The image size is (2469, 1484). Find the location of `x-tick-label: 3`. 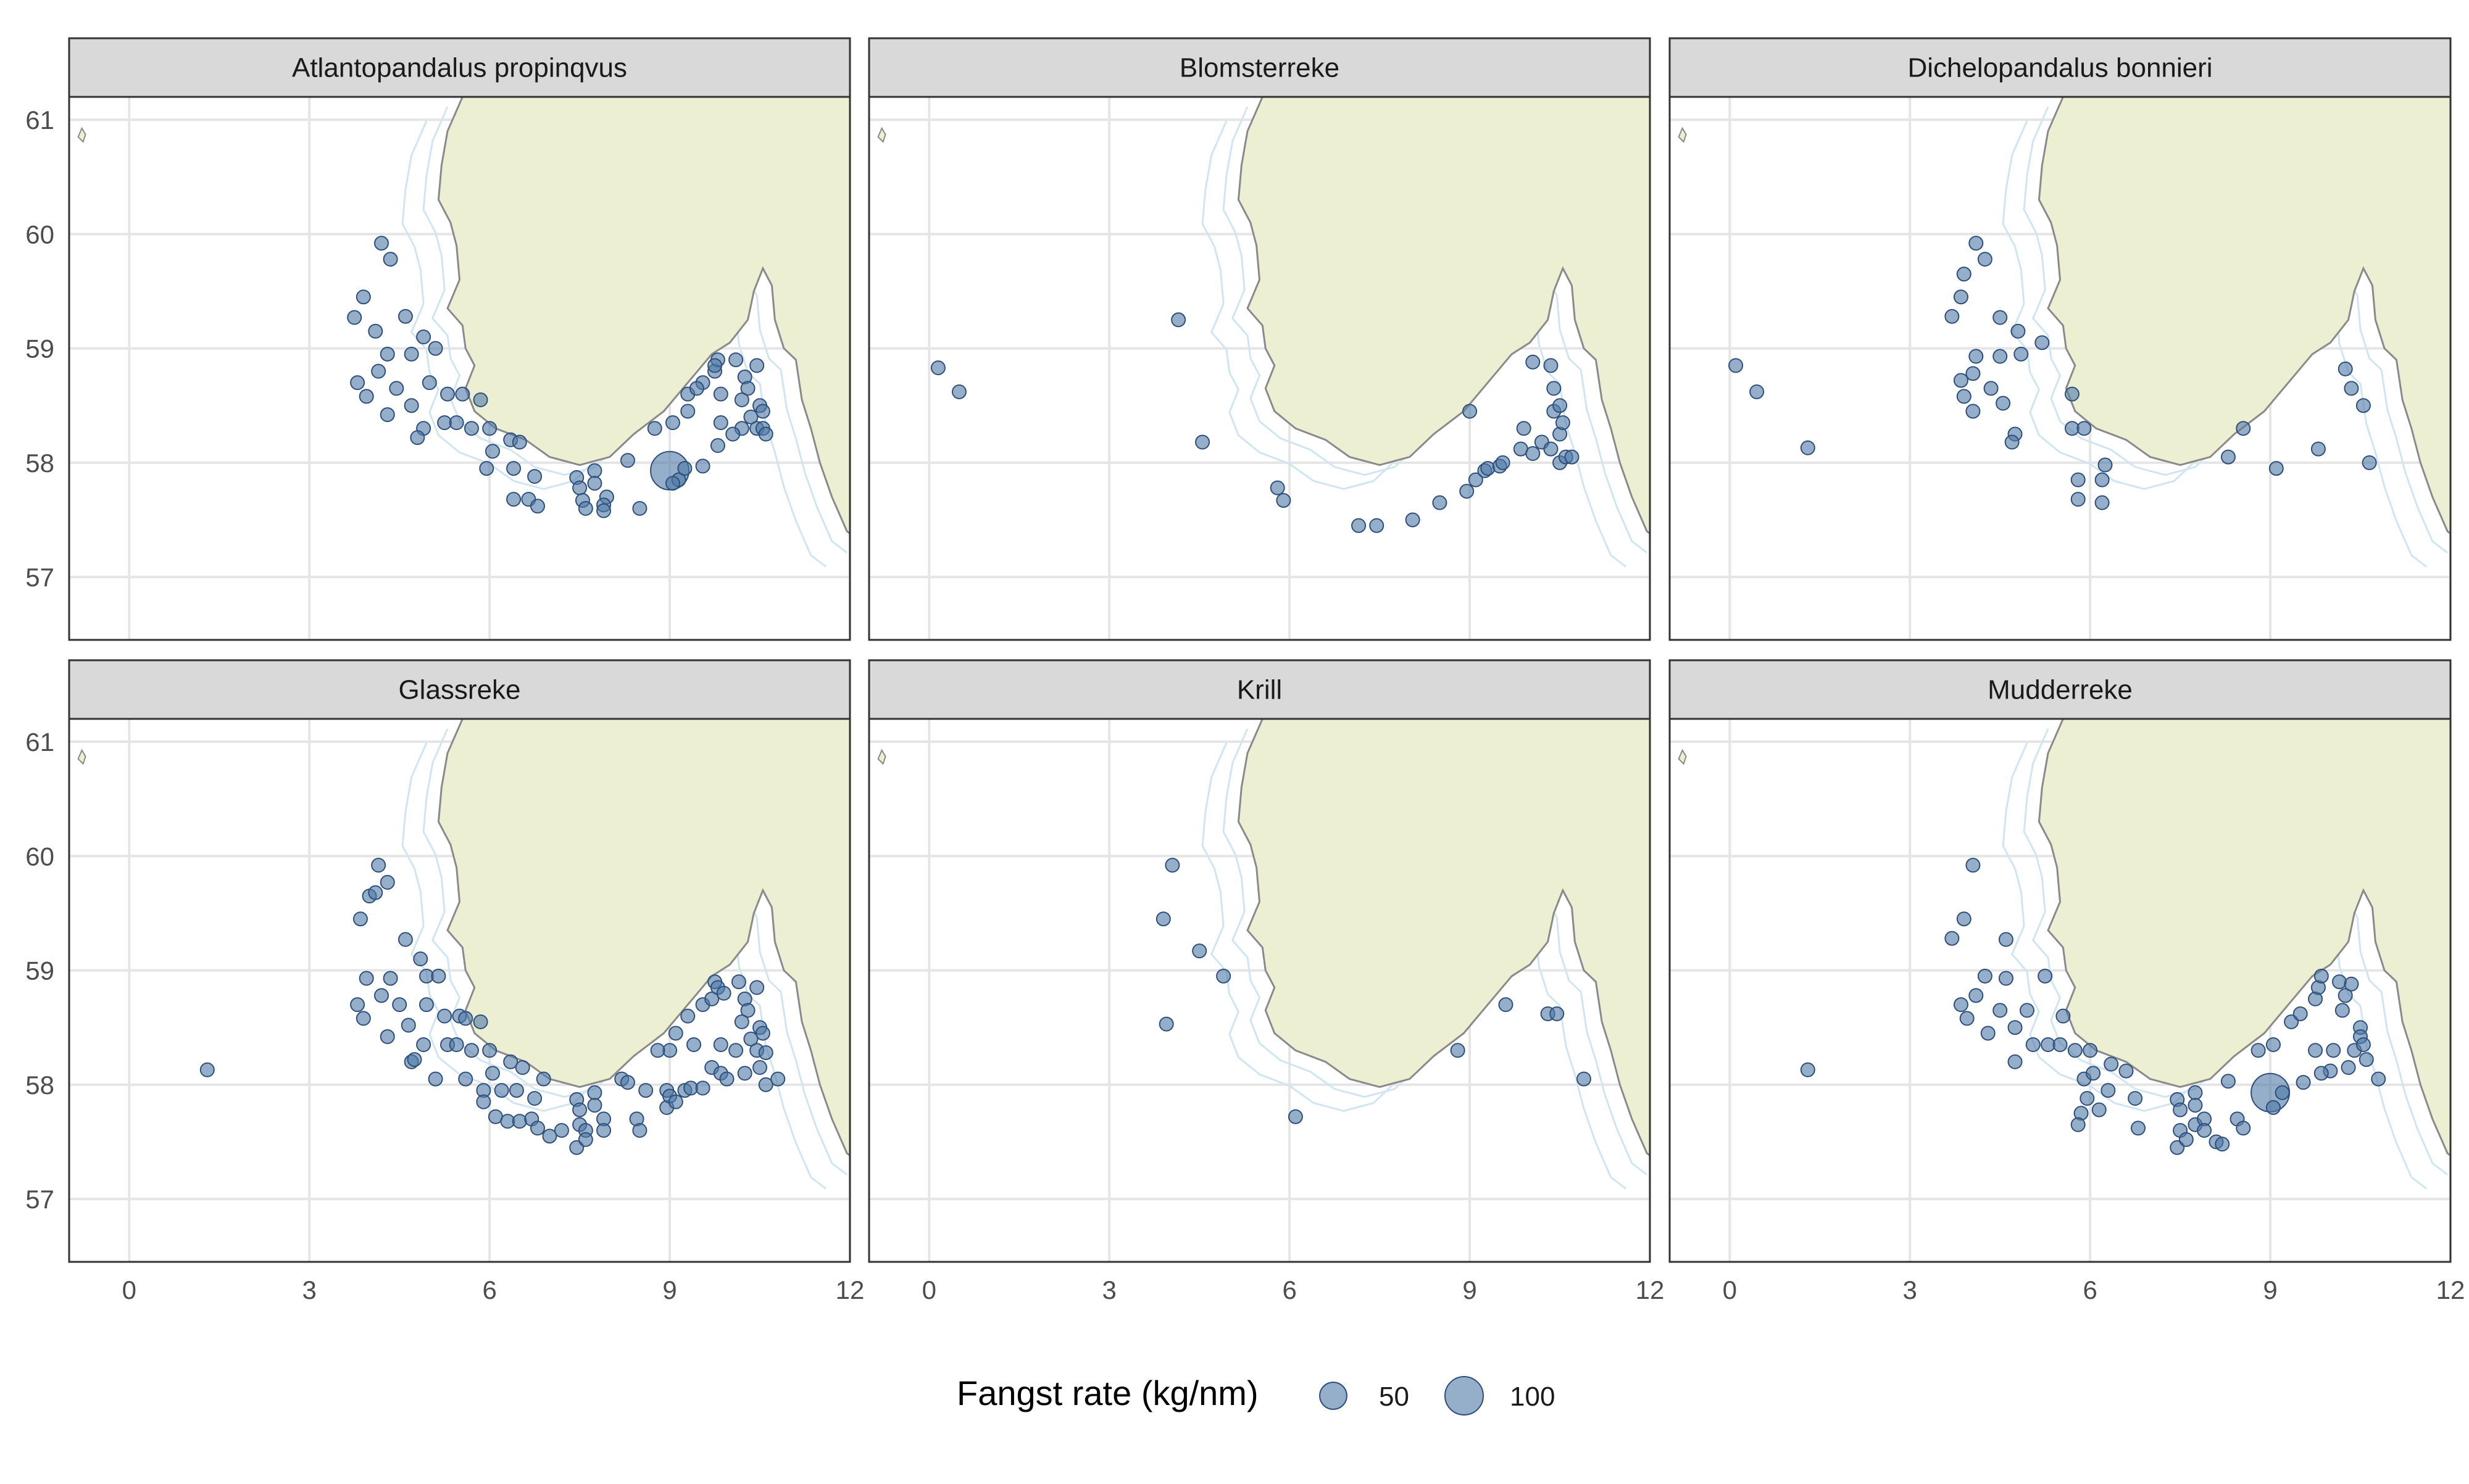

x-tick-label: 3 is located at coordinates (1910, 1289).